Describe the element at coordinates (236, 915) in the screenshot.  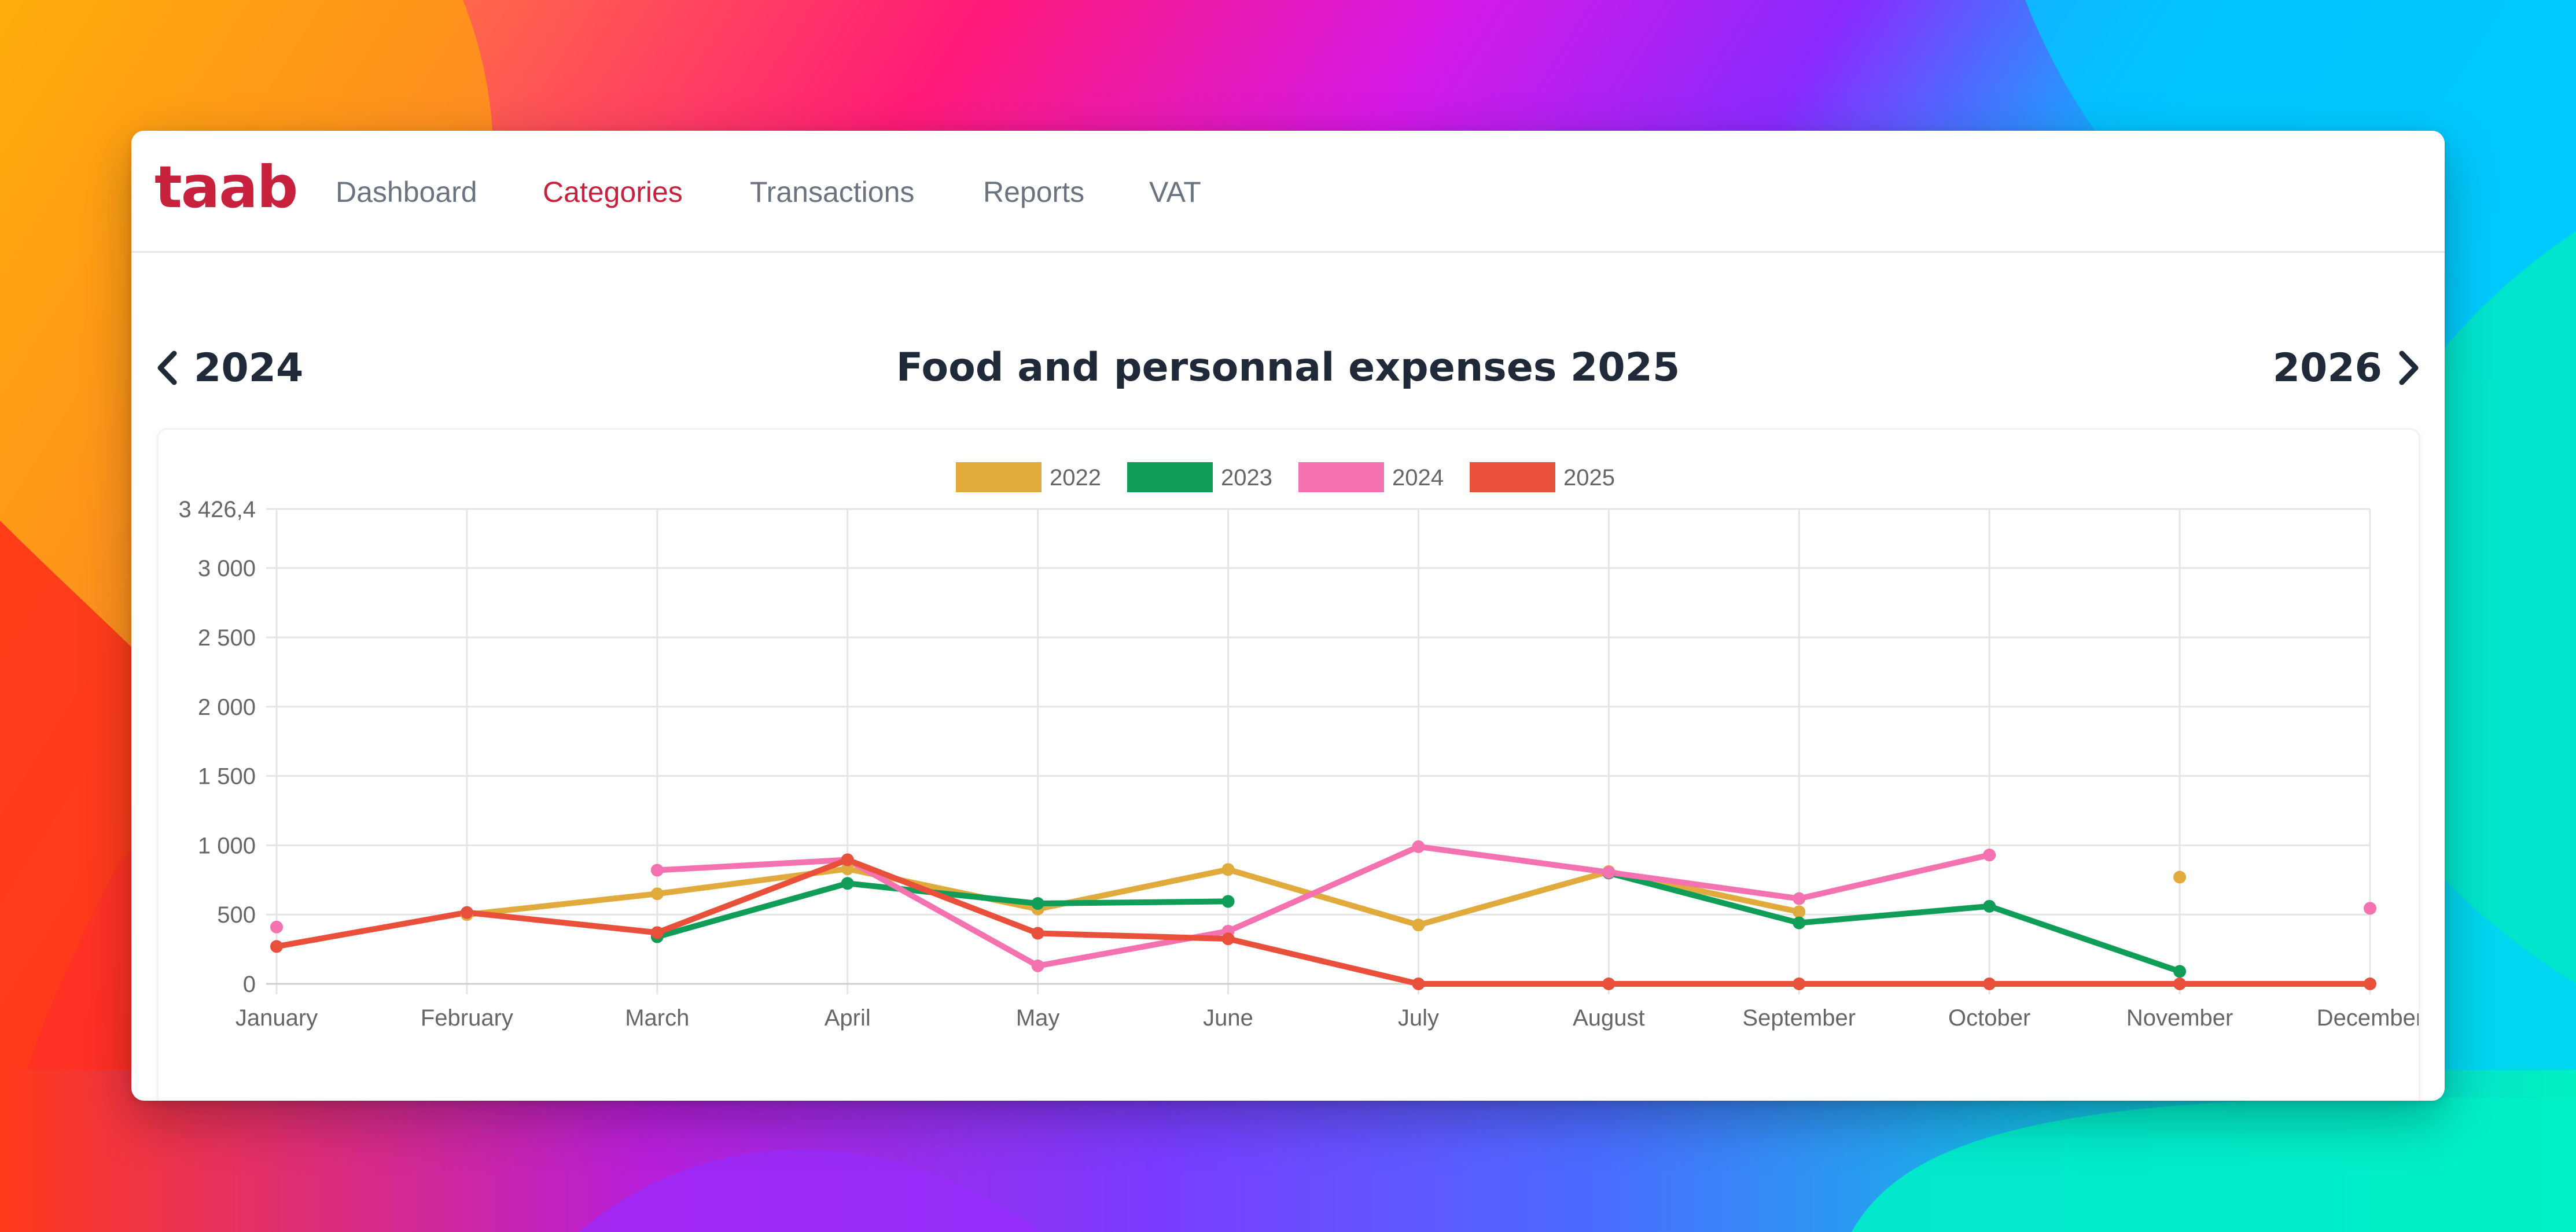
I see `y-tick-label: 500` at that location.